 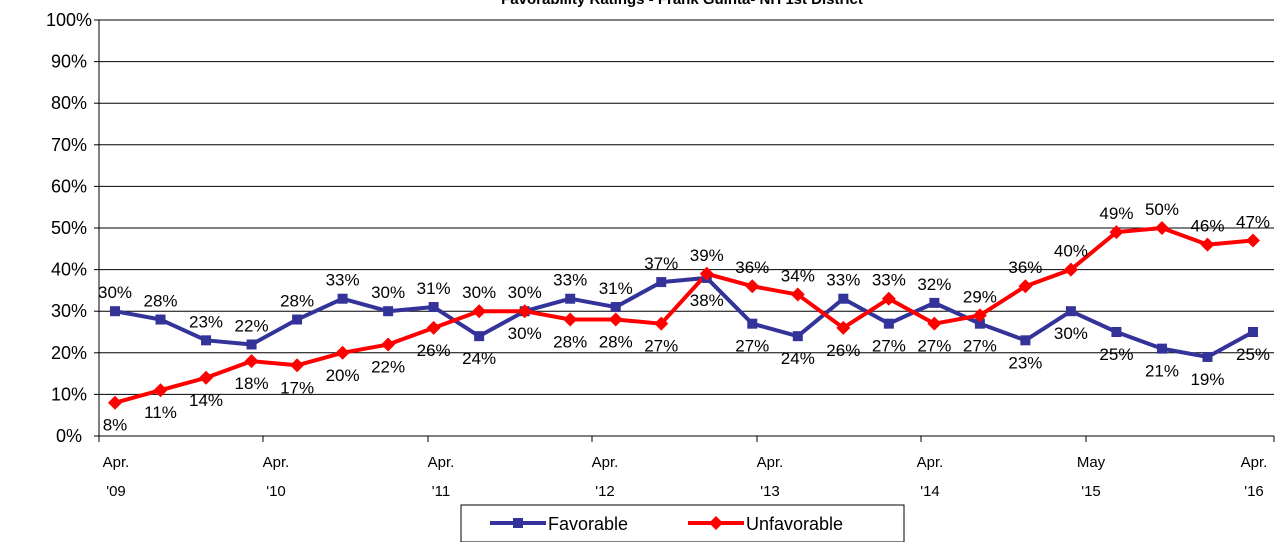 I want to click on data-label-unfavorable: 8%, so click(x=115, y=425).